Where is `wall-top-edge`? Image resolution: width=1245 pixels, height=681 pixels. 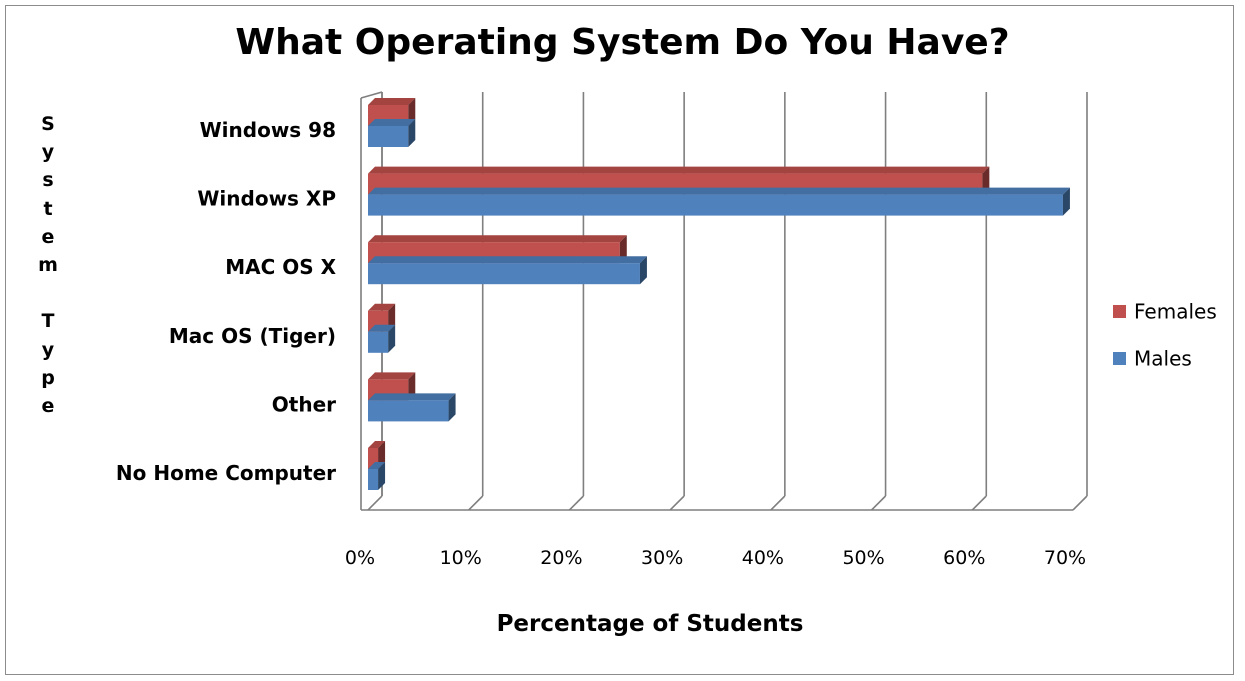
wall-top-edge is located at coordinates (371, 95).